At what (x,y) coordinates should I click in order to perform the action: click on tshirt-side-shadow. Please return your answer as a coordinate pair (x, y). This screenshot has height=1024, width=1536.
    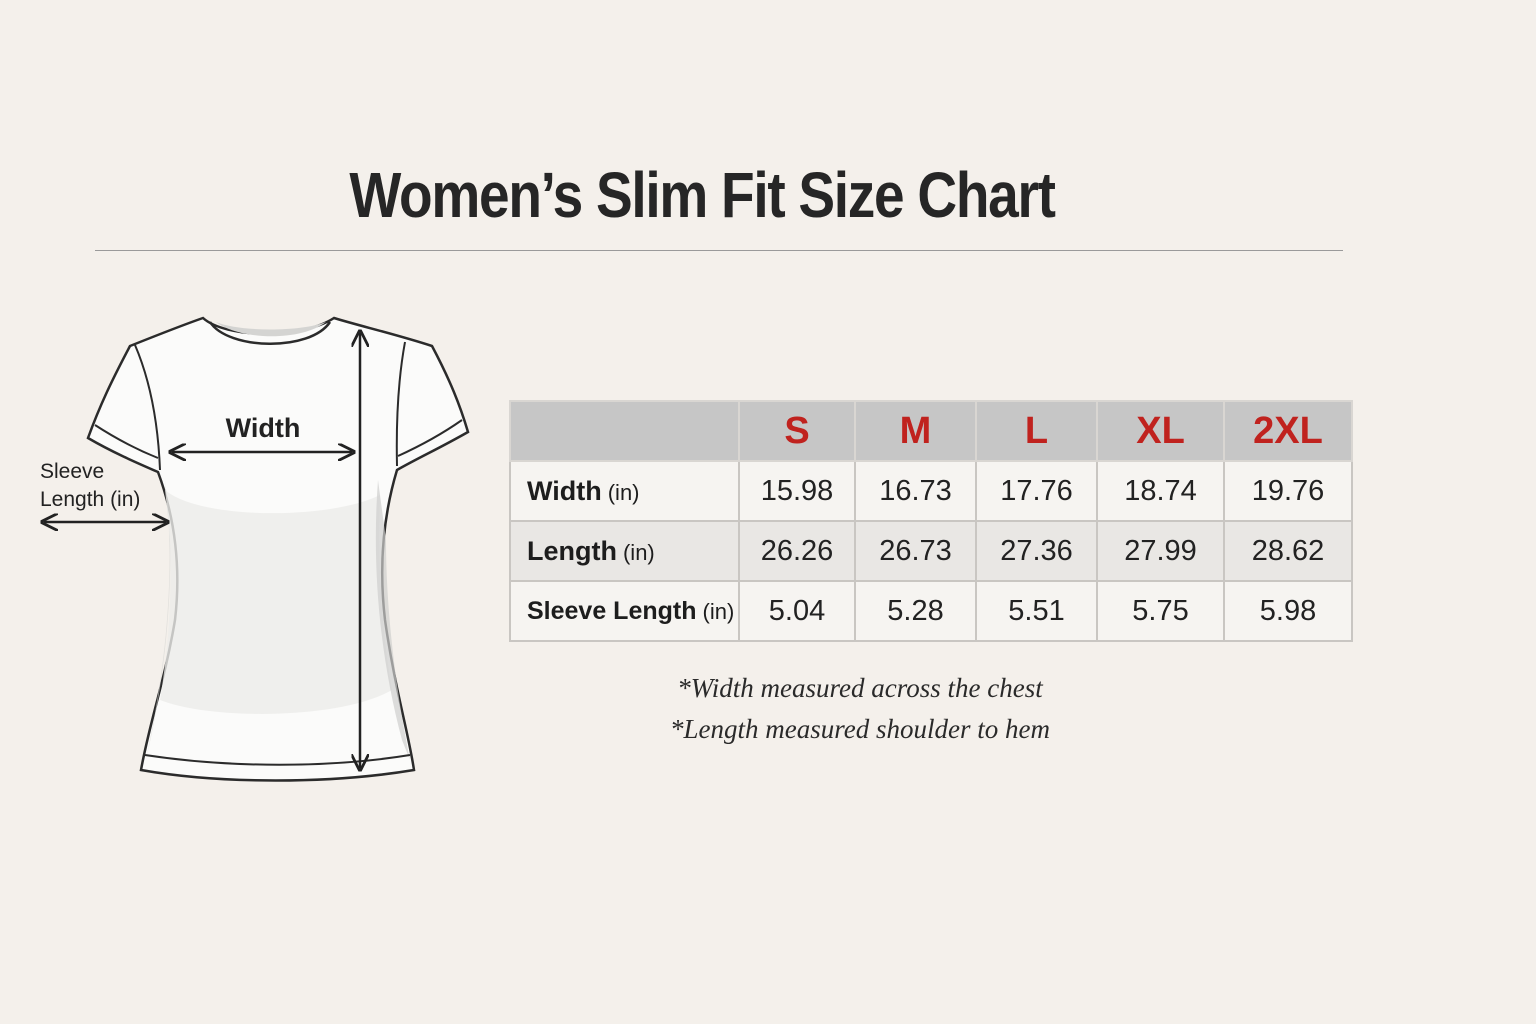
    Looking at the image, I should click on (392, 620).